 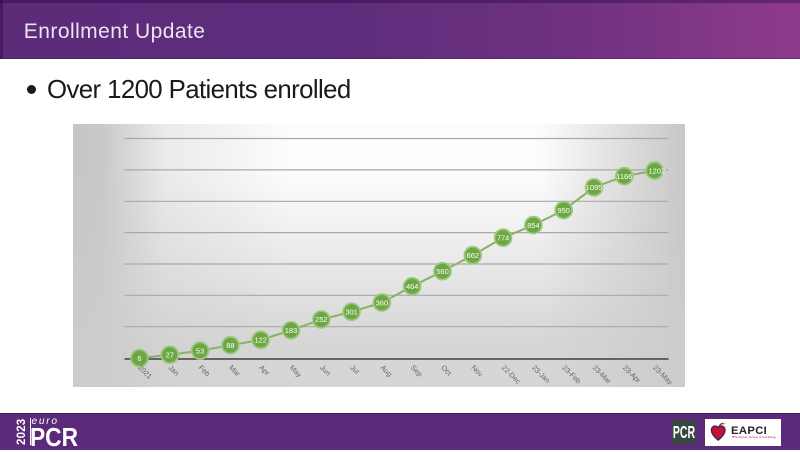 What do you see at coordinates (170, 355) in the screenshot?
I see `svg-text: 27` at bounding box center [170, 355].